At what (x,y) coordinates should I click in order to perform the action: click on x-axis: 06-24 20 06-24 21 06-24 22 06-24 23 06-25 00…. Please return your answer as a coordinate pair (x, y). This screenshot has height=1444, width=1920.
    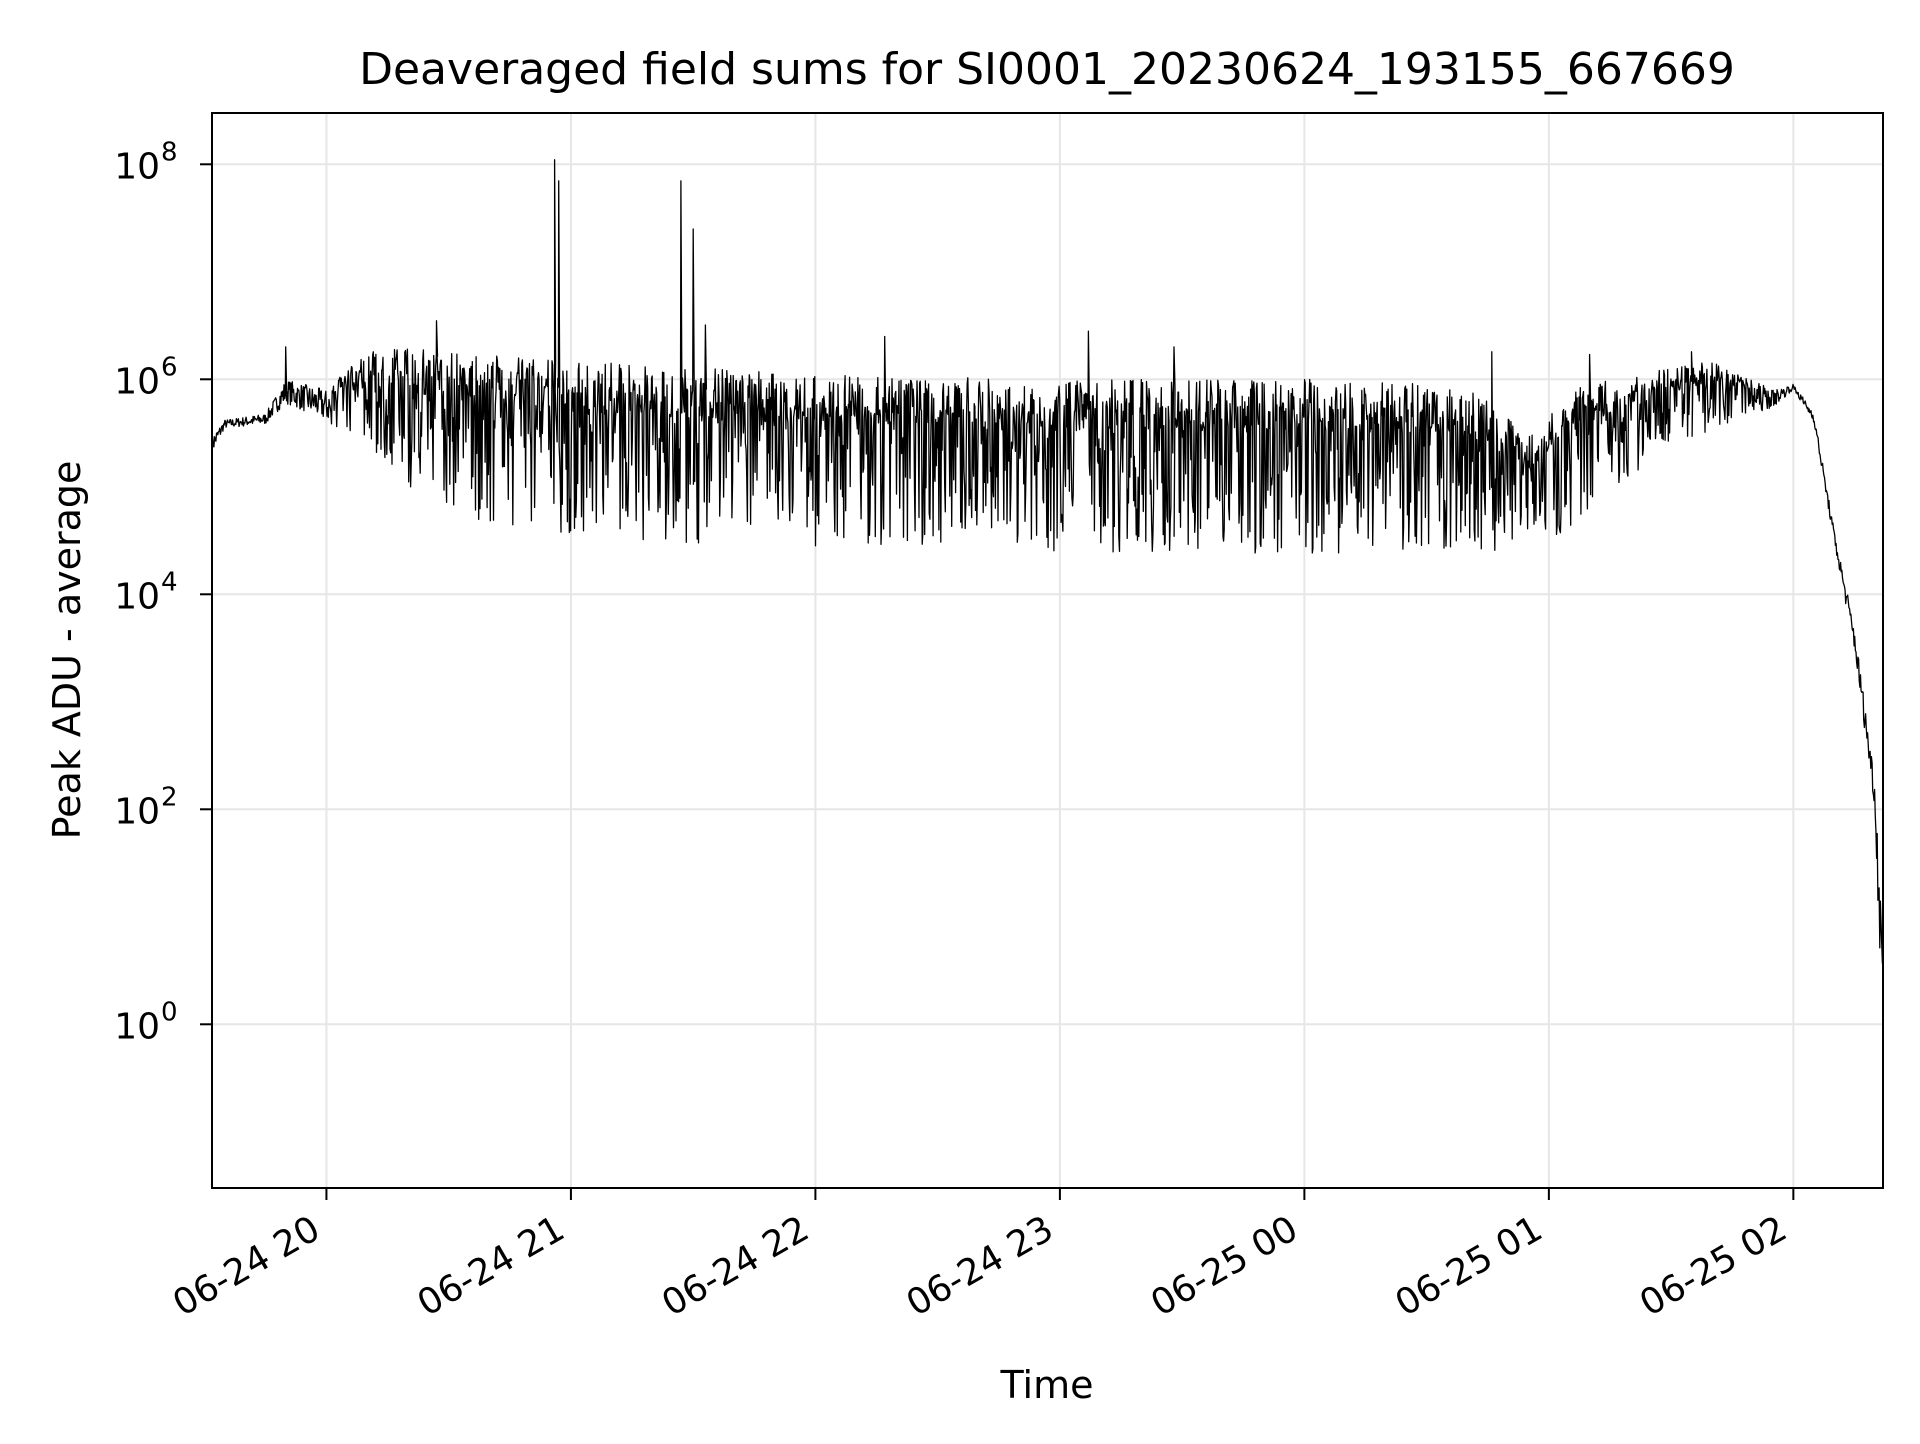
    Looking at the image, I should click on (980, 1256).